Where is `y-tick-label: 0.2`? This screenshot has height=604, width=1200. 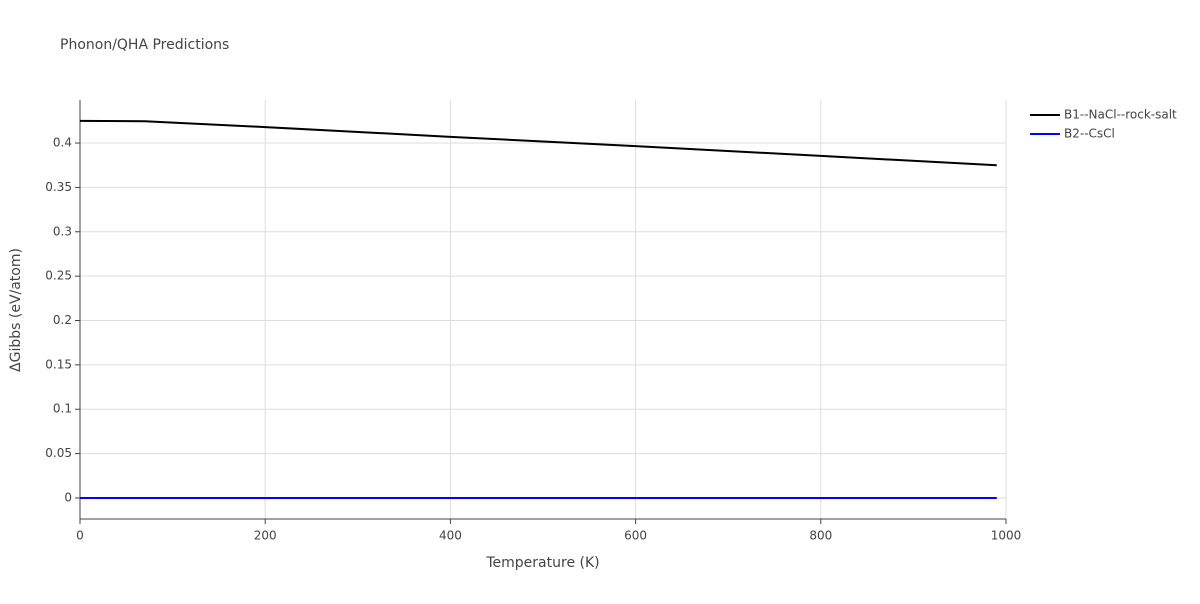
y-tick-label: 0.2 is located at coordinates (62, 320).